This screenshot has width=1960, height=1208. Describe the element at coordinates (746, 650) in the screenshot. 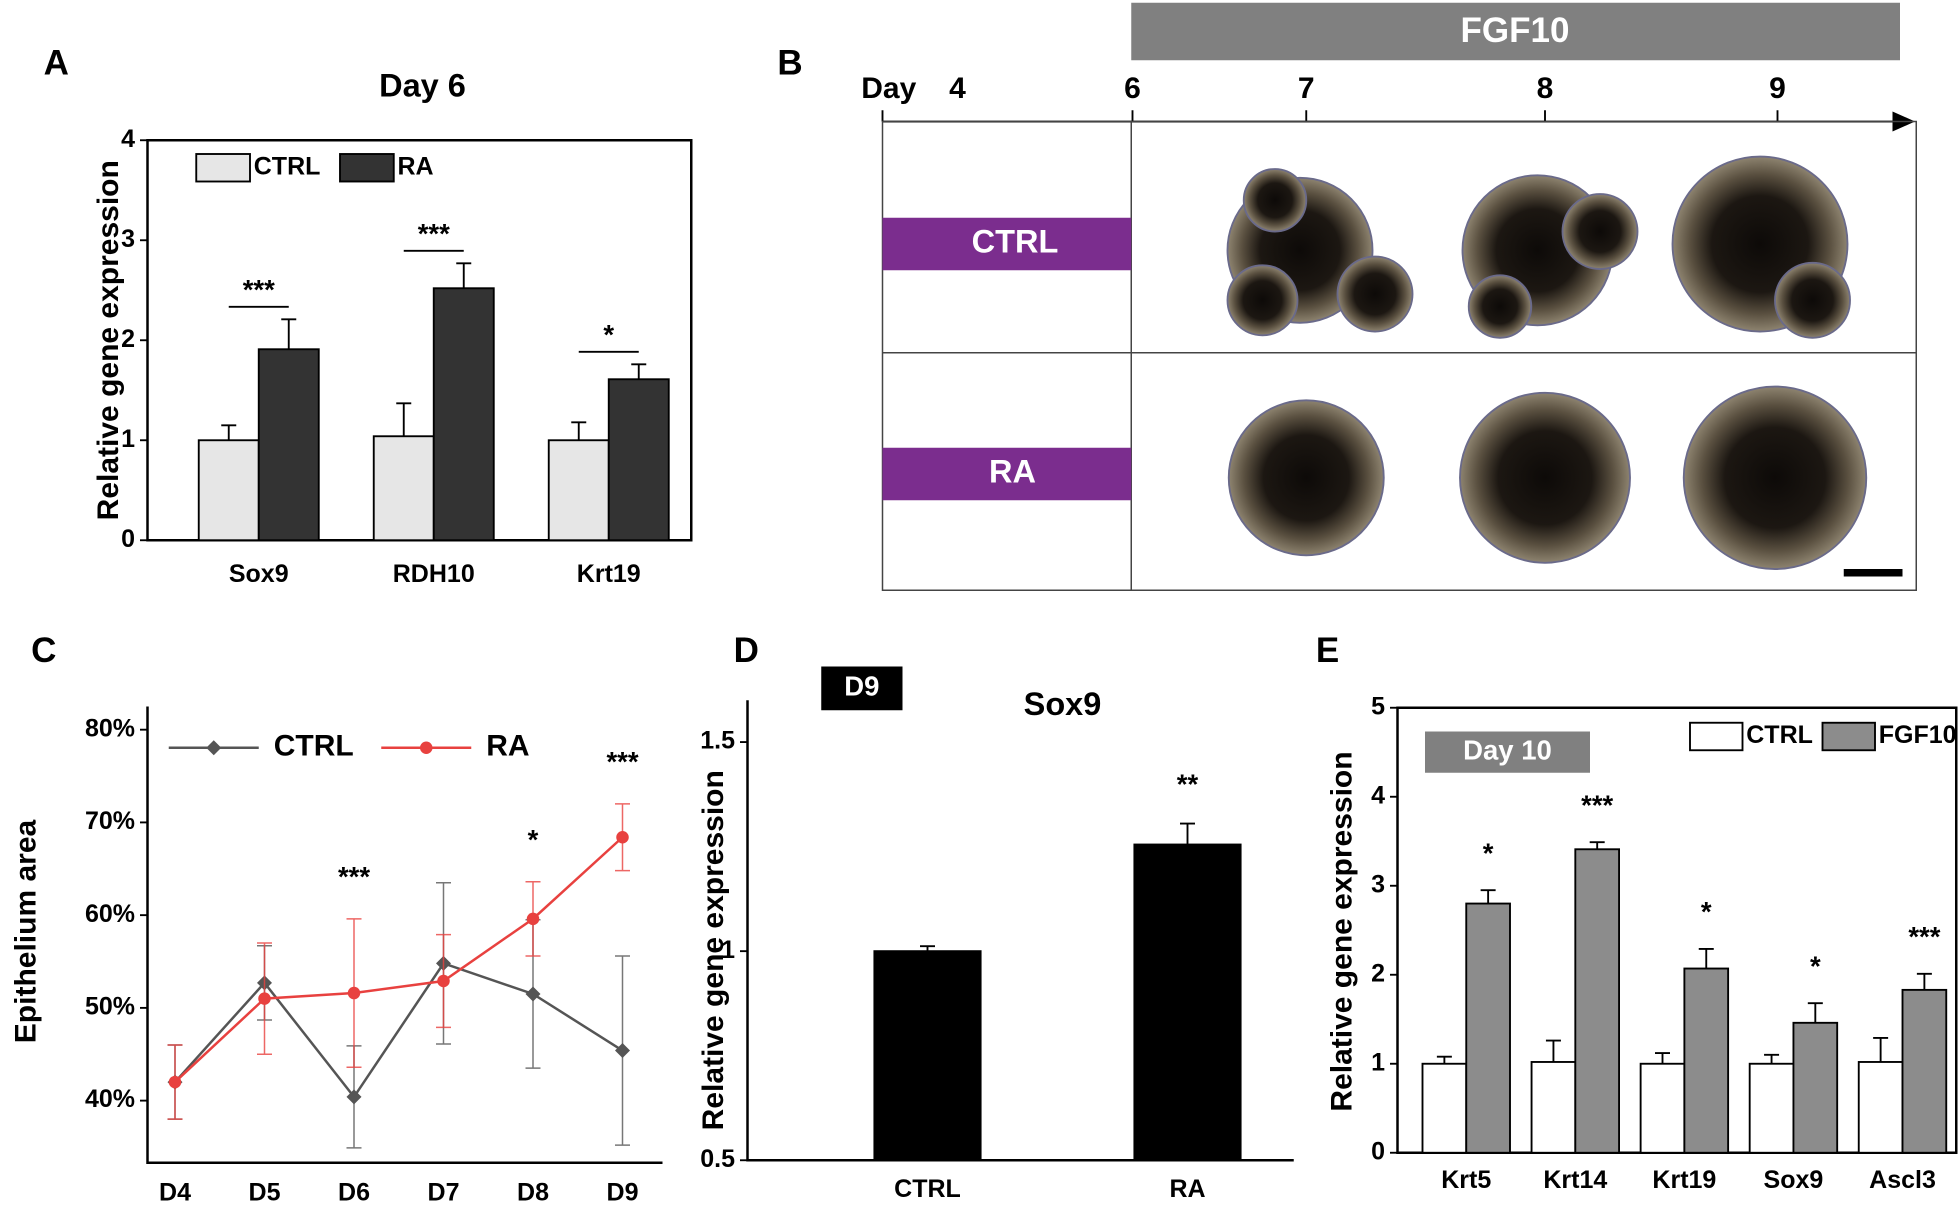

I see `panel-letter: D` at that location.